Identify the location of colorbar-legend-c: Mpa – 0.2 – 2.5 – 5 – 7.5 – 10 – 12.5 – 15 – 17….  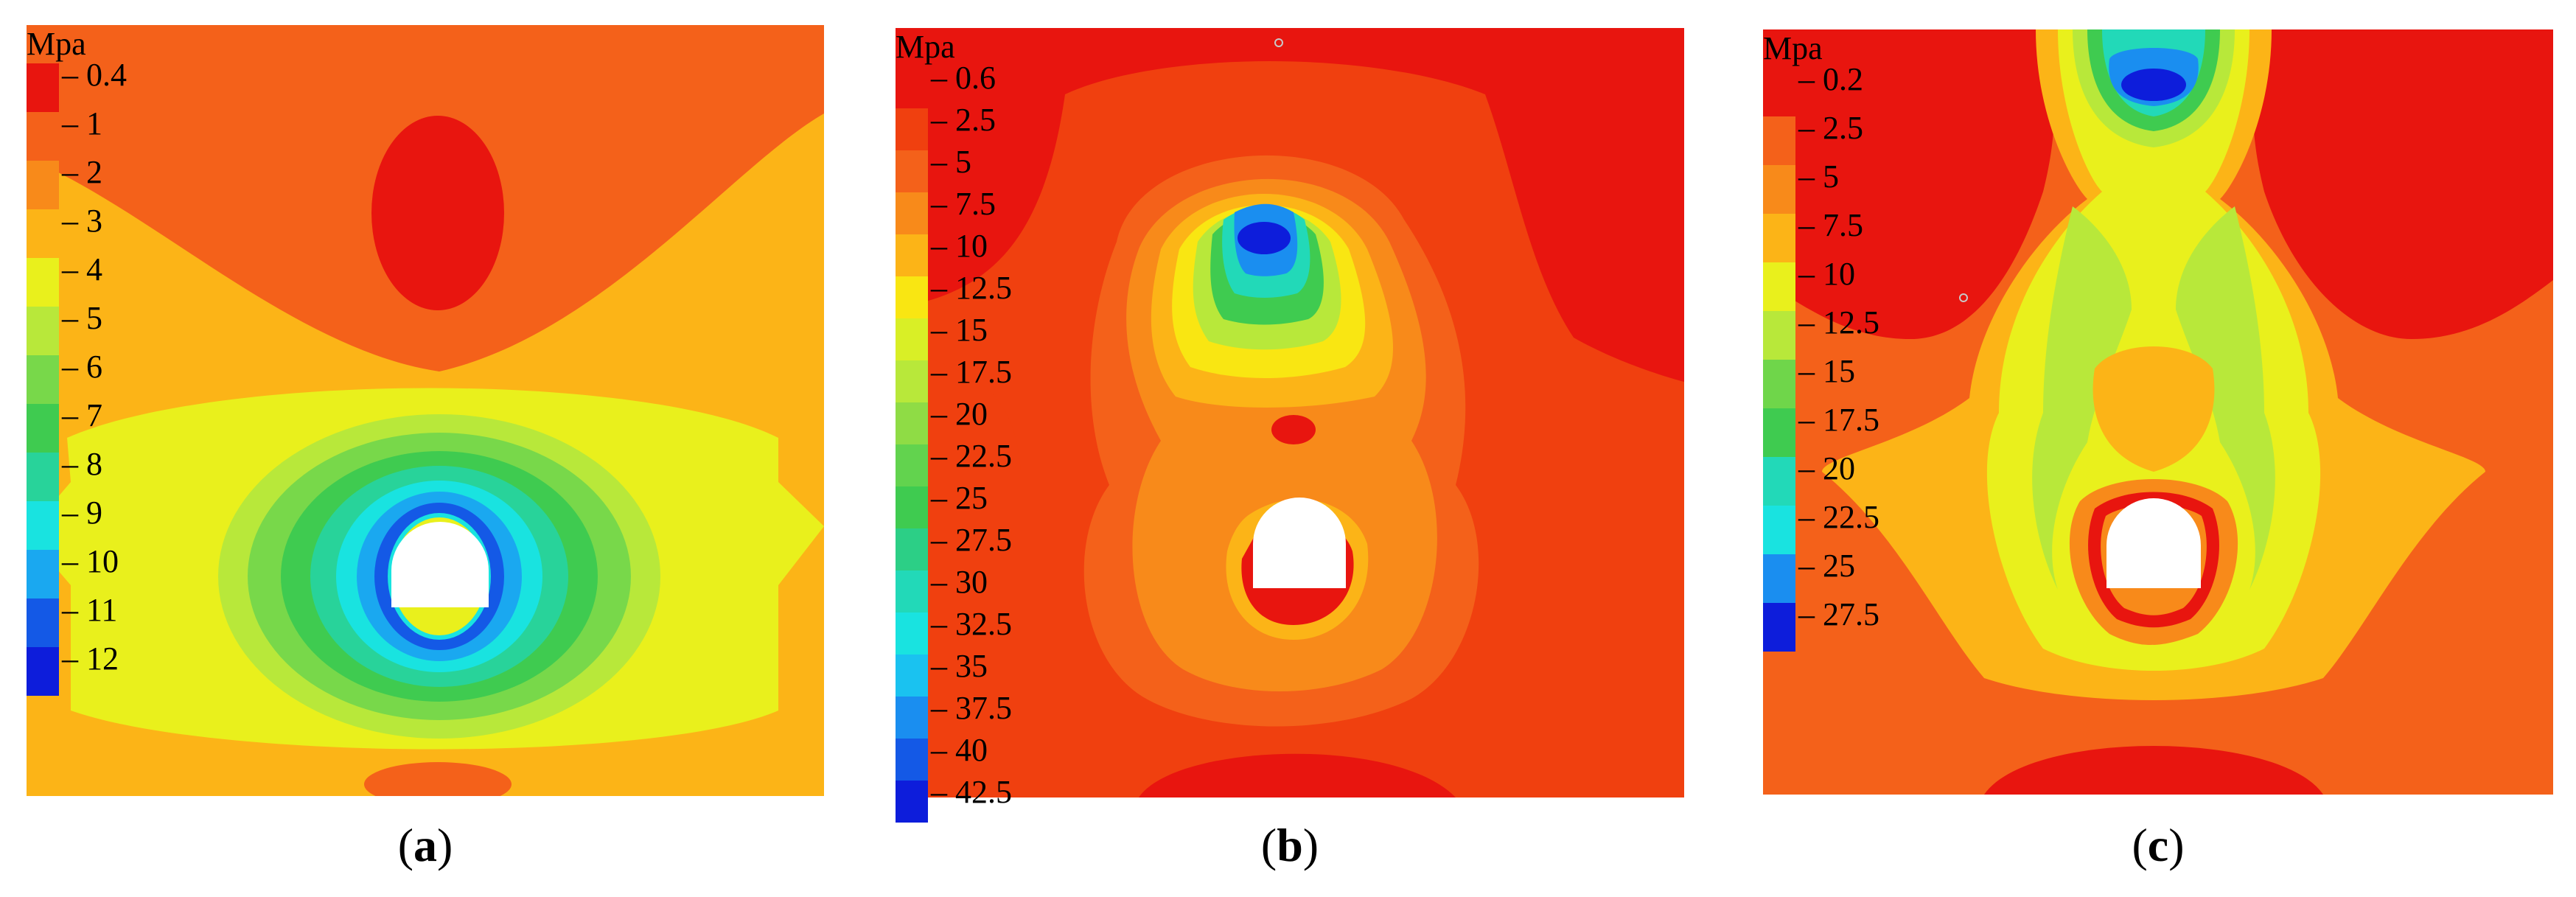
(1844, 346).